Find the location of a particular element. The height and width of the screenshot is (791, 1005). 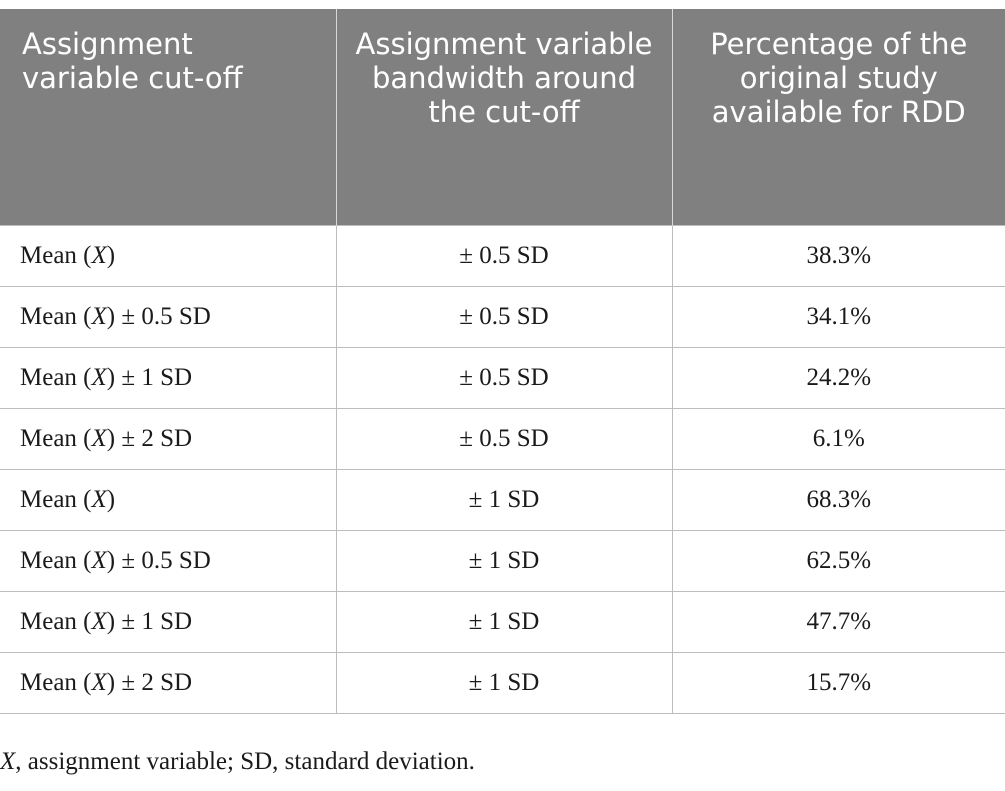

table-row: Mean (X) ± 1 SD 68.3% is located at coordinates (502, 499).